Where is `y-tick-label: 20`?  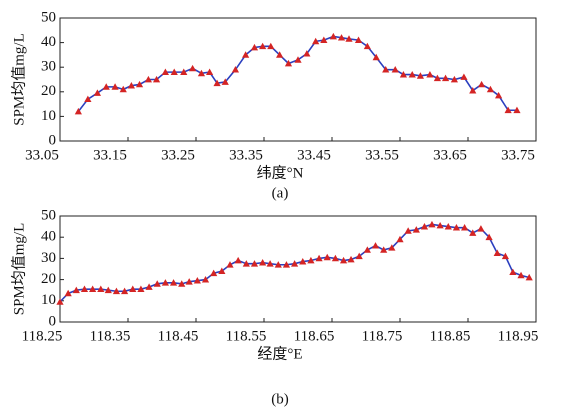 y-tick-label: 20 is located at coordinates (48, 279).